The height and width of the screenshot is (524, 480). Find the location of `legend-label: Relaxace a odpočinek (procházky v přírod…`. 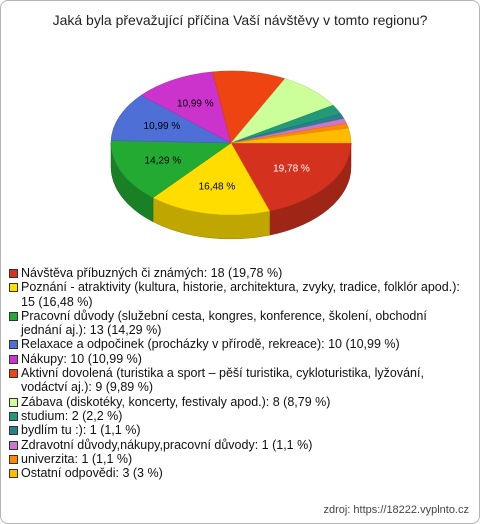

legend-label: Relaxace a odpočinek (procházky v přírod… is located at coordinates (210, 344).